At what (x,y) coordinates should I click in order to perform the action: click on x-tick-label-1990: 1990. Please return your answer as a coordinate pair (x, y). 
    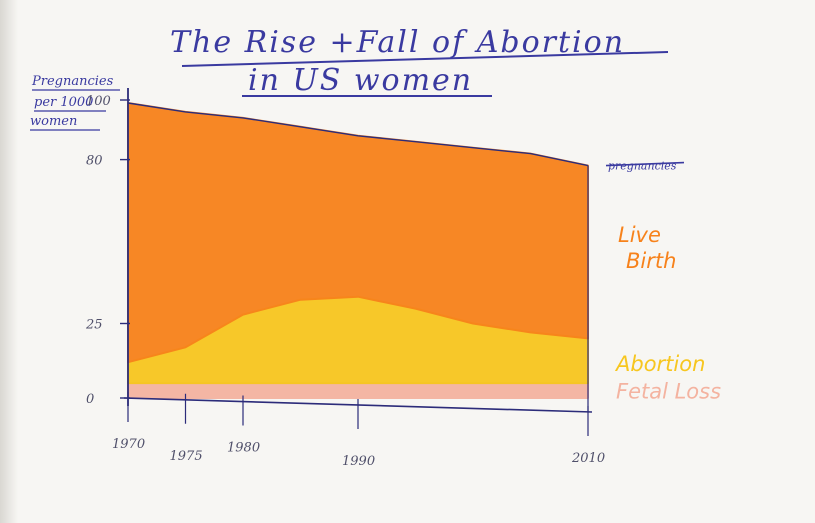
    Looking at the image, I should click on (358, 461).